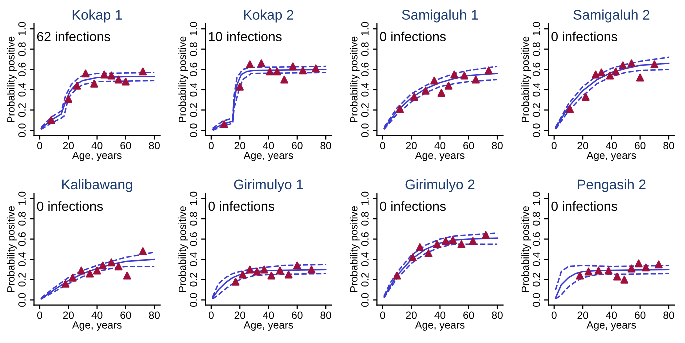 This screenshot has width=685, height=343. What do you see at coordinates (245, 37) in the screenshot?
I see `annotation: 10 infections` at bounding box center [245, 37].